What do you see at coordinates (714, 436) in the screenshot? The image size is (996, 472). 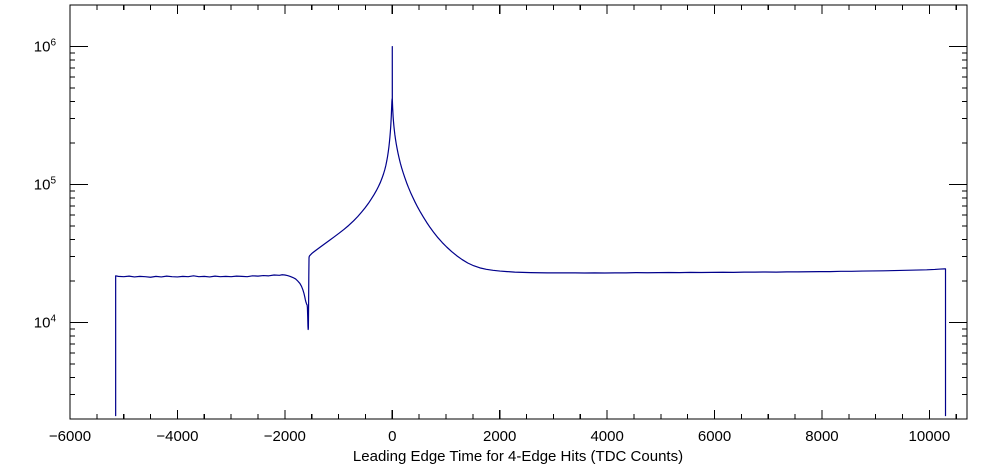 I see `x-tick-label: 6000` at bounding box center [714, 436].